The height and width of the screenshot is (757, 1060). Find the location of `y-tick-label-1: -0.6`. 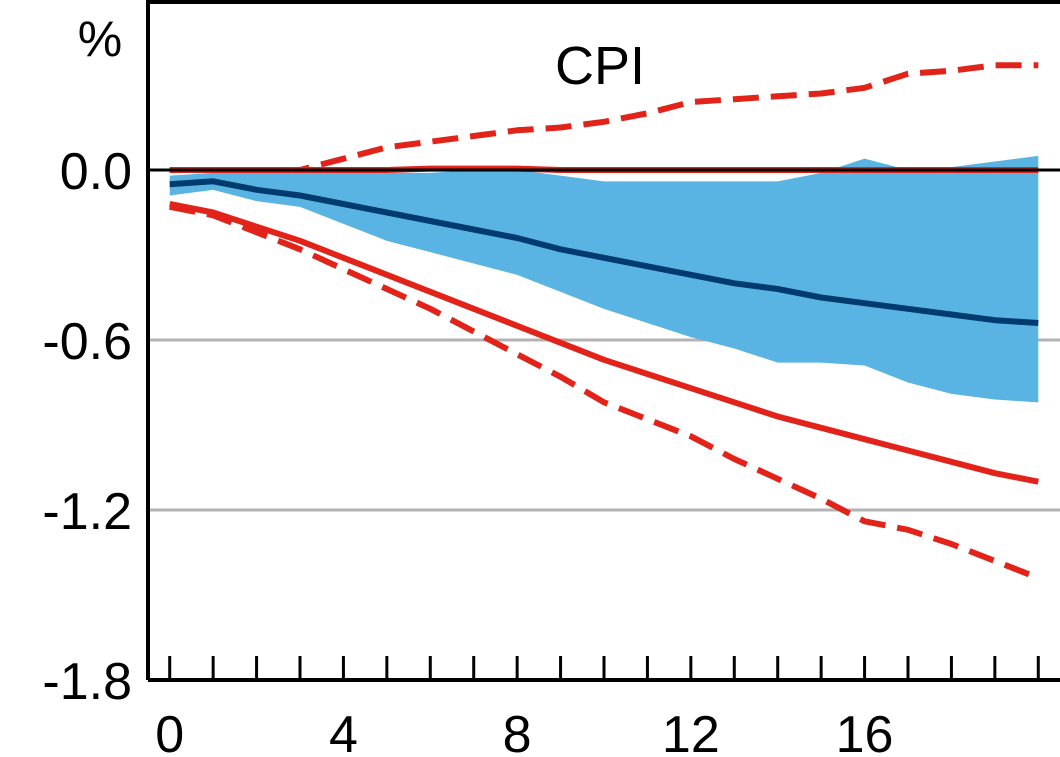

y-tick-label-1: -0.6 is located at coordinates (87, 342).